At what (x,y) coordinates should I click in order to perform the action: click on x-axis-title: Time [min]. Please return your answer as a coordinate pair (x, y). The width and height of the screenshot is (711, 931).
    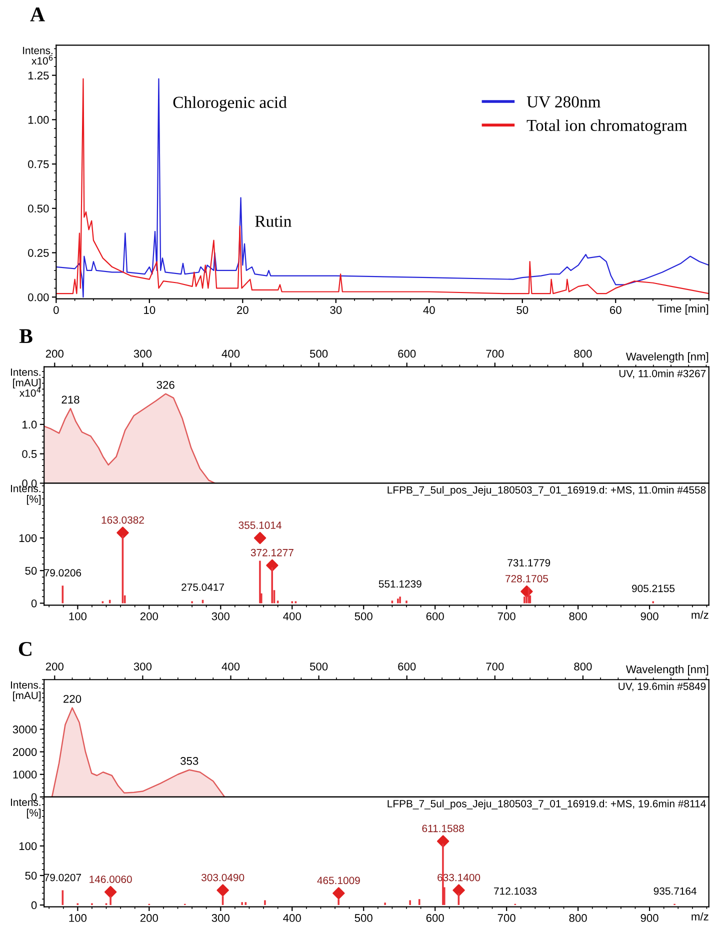
    Looking at the image, I should click on (683, 309).